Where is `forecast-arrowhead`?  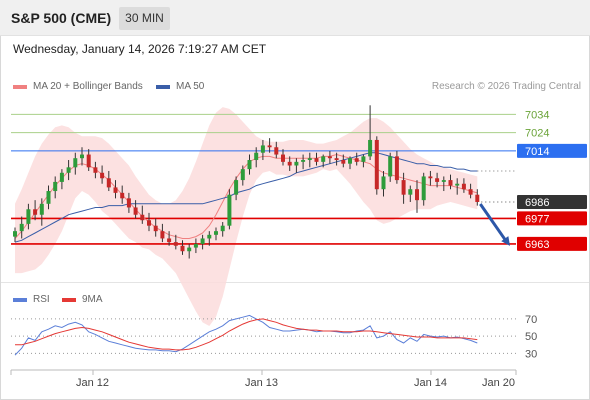
forecast-arrowhead is located at coordinates (505, 241).